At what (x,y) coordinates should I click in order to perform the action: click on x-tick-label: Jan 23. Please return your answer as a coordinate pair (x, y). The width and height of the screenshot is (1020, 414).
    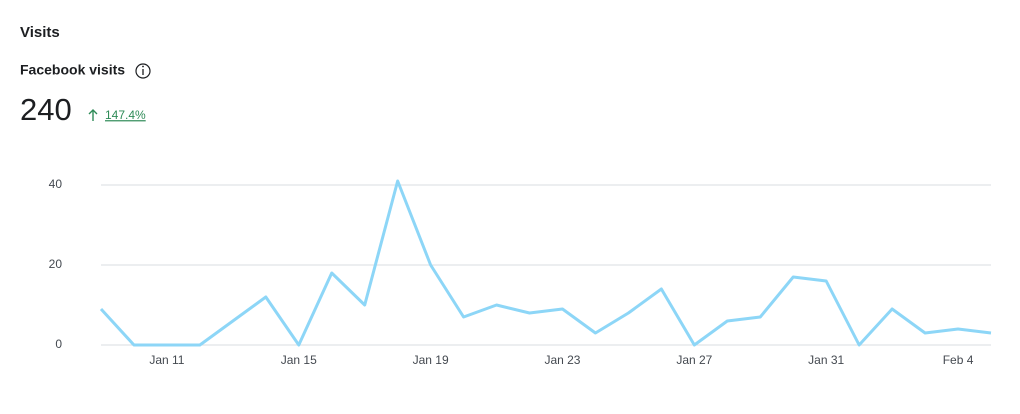
    Looking at the image, I should click on (562, 360).